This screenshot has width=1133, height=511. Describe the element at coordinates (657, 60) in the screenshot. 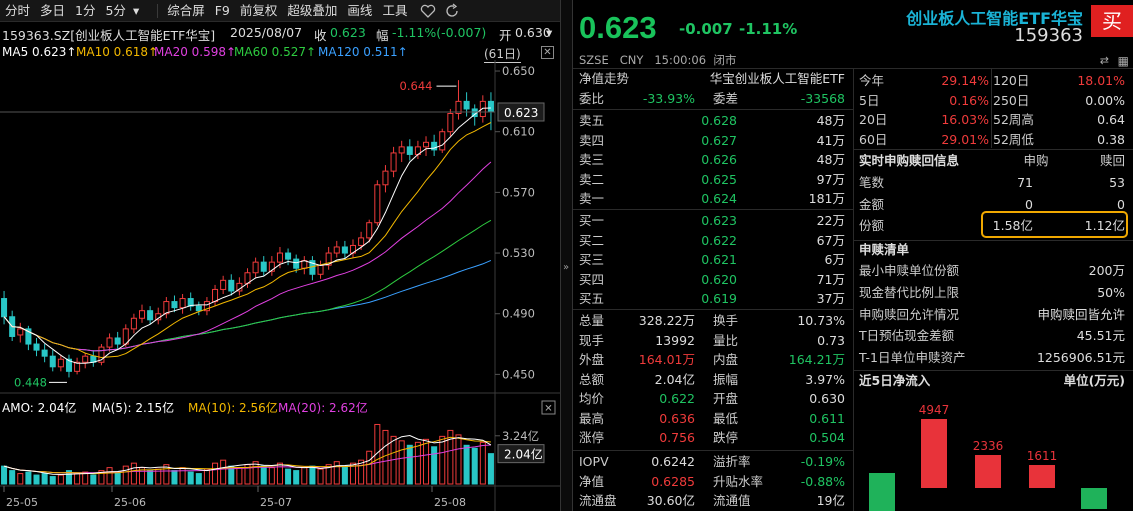

I see `market-info: SZSE CNY 15:00:06 闭市` at that location.